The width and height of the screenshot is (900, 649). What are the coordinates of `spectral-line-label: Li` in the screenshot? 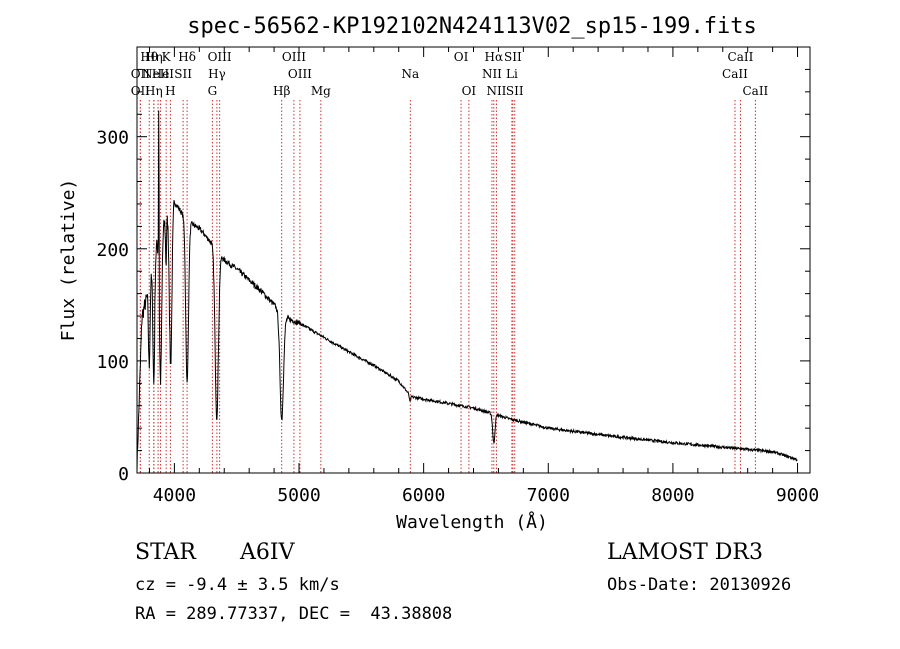 It's located at (512, 74).